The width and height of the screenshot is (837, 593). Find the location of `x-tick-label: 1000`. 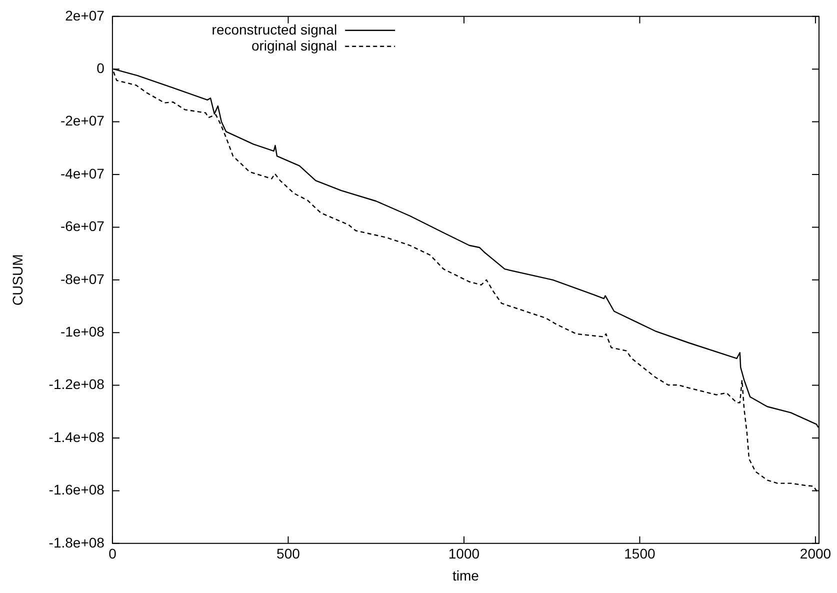

x-tick-label: 1000 is located at coordinates (464, 554).